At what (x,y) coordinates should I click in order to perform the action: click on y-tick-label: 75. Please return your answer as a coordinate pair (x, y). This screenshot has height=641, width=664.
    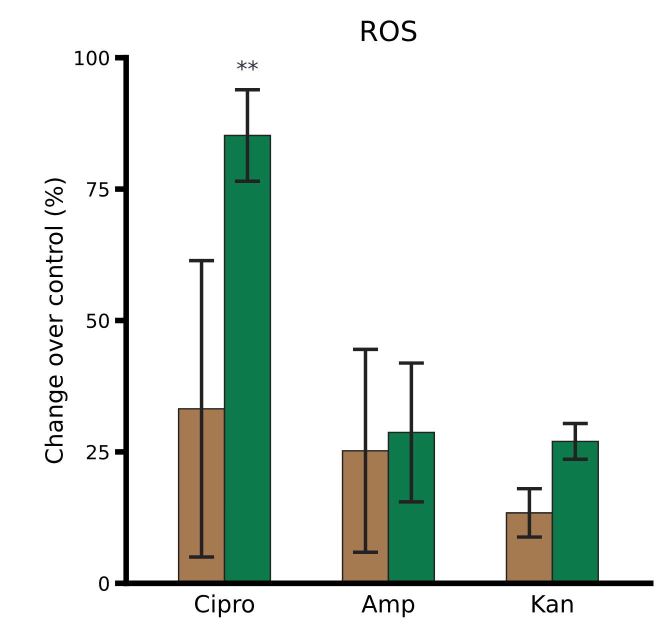
    Looking at the image, I should click on (97, 189).